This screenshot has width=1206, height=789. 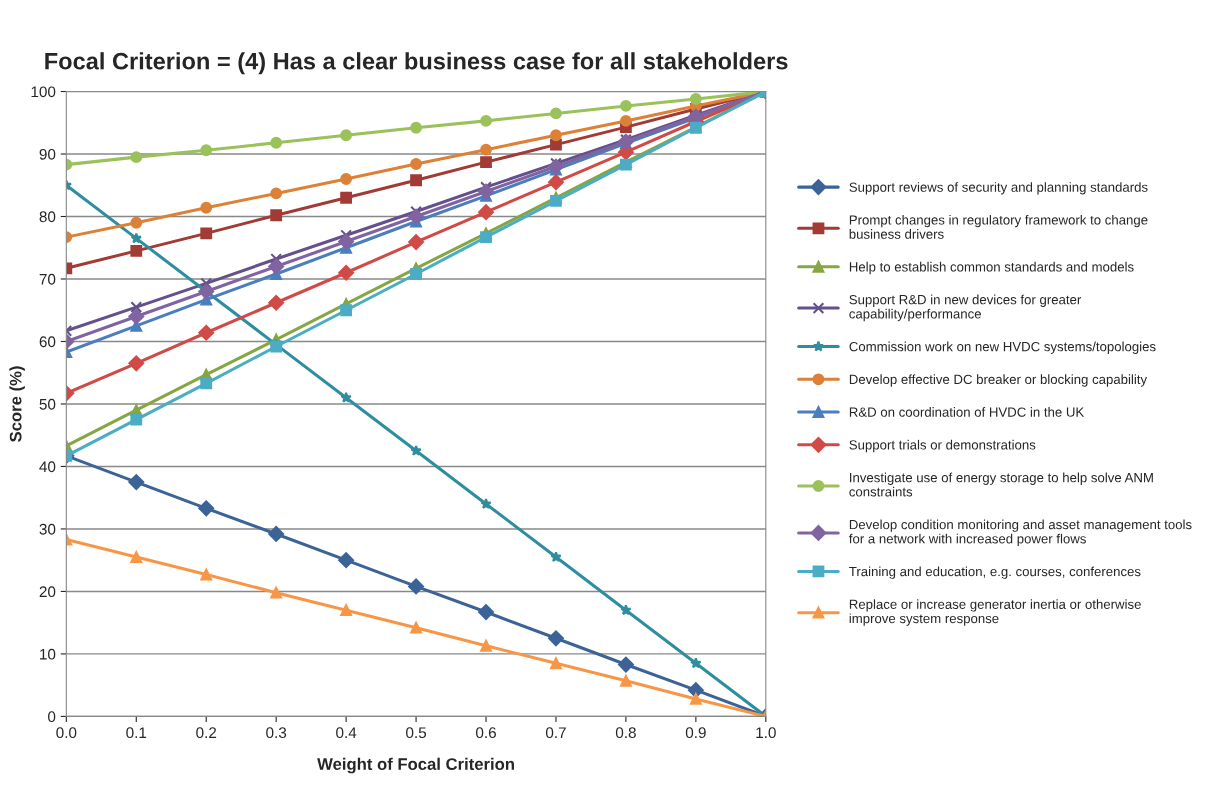 I want to click on legend-label: R&D on coordination of HVDC in the UK, so click(x=967, y=412).